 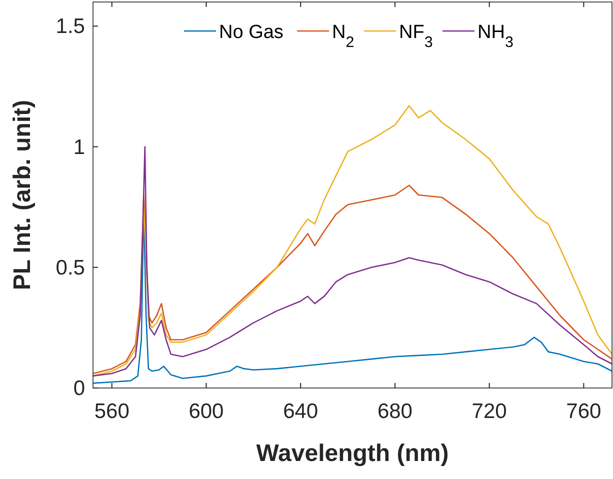 What do you see at coordinates (70, 26) in the screenshot?
I see `y-tick-label: 1.5` at bounding box center [70, 26].